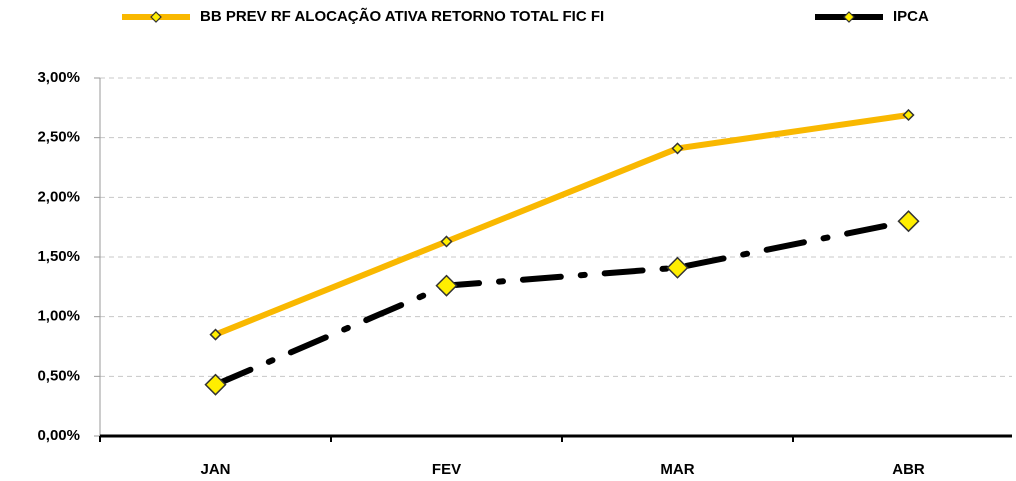 Image resolution: width=1016 pixels, height=481 pixels. What do you see at coordinates (58, 375) in the screenshot?
I see `y-tick-label: 0,50%` at bounding box center [58, 375].